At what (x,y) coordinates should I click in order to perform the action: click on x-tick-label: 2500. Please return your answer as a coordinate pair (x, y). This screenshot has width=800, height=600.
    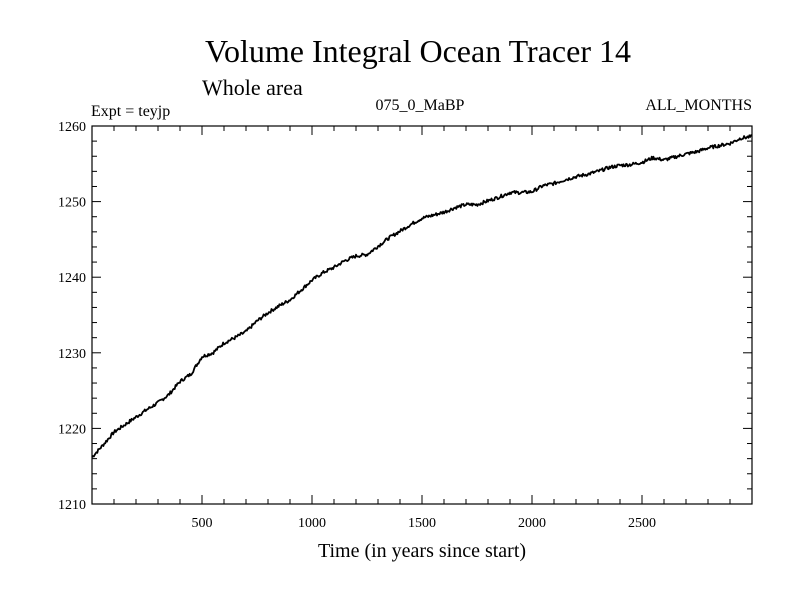
    Looking at the image, I should click on (642, 523).